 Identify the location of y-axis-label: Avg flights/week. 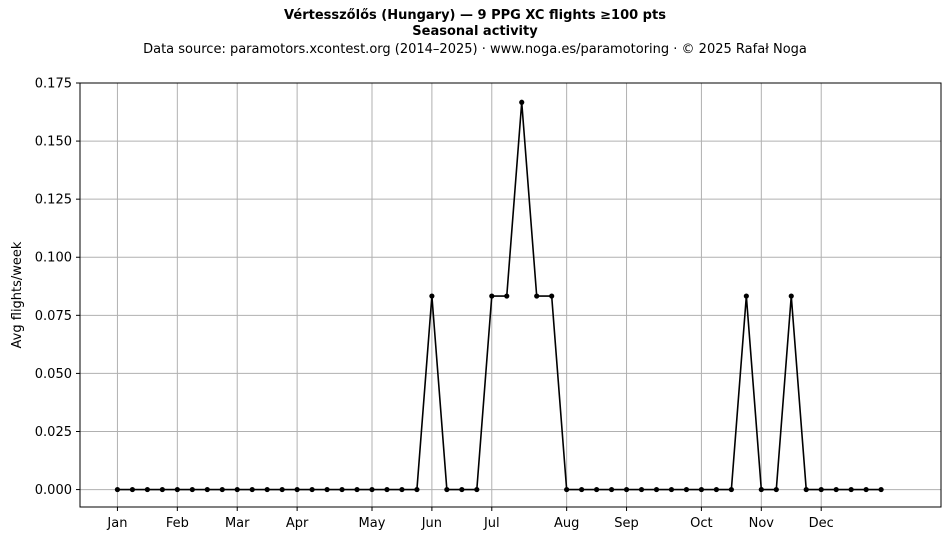
(17, 294).